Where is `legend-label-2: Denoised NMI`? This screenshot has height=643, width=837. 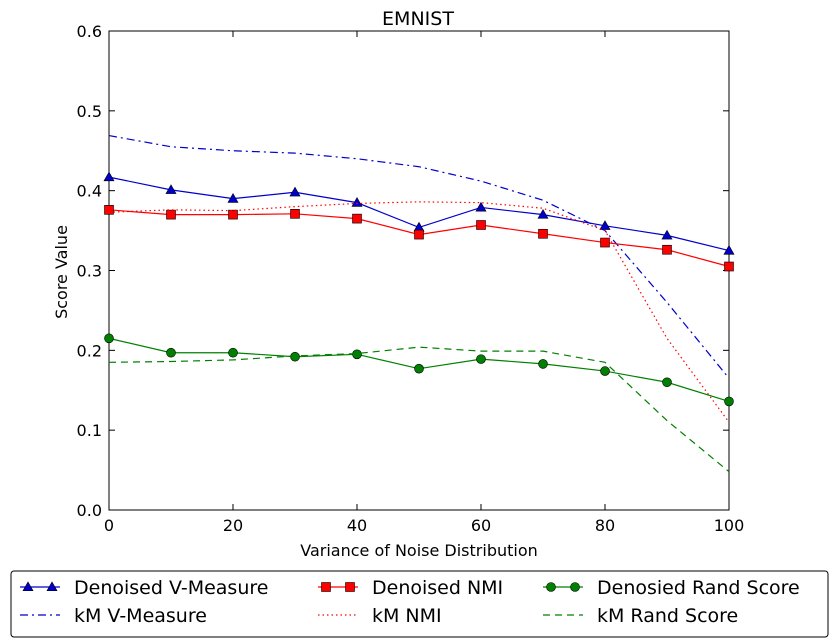
legend-label-2: Denoised NMI is located at coordinates (437, 588).